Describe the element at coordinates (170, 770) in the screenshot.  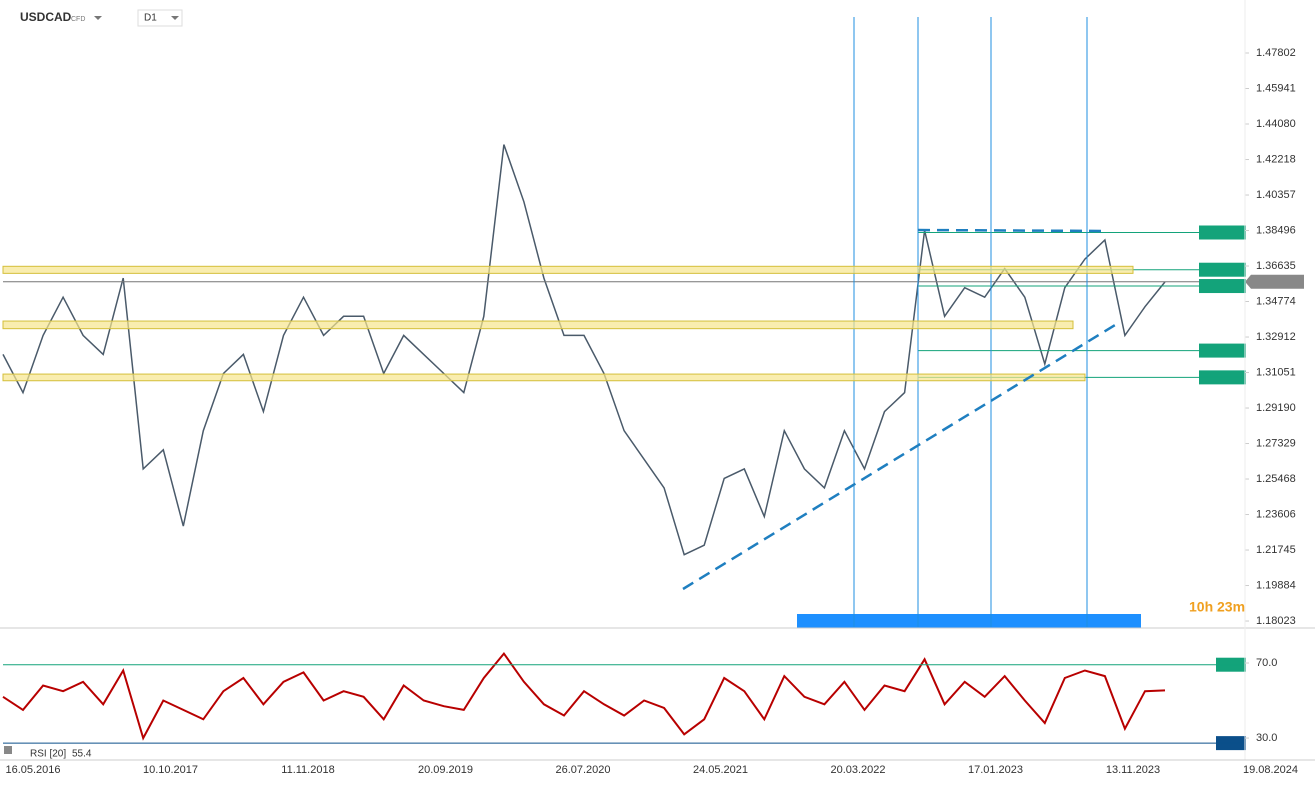
I see `x-tick-label: 10.10.2017` at that location.